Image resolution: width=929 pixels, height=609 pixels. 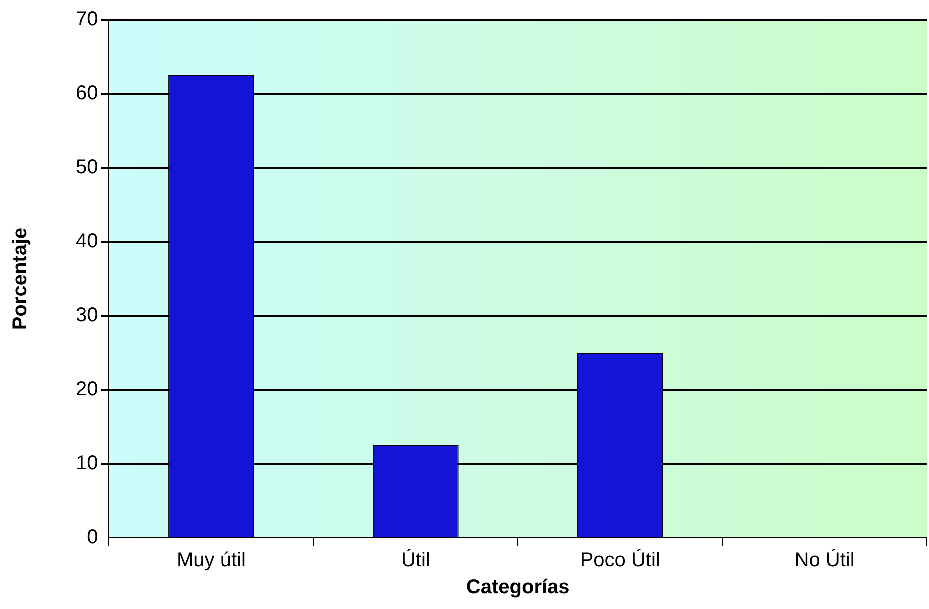 What do you see at coordinates (211, 561) in the screenshot?
I see `x-tick-label: Muy útil` at bounding box center [211, 561].